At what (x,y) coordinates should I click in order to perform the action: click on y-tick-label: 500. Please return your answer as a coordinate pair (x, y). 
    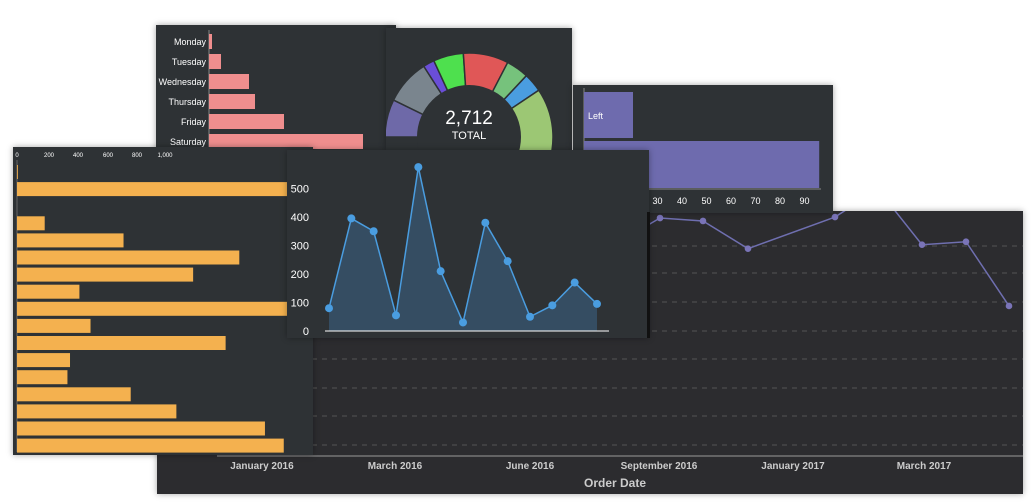
    Looking at the image, I should click on (300, 190).